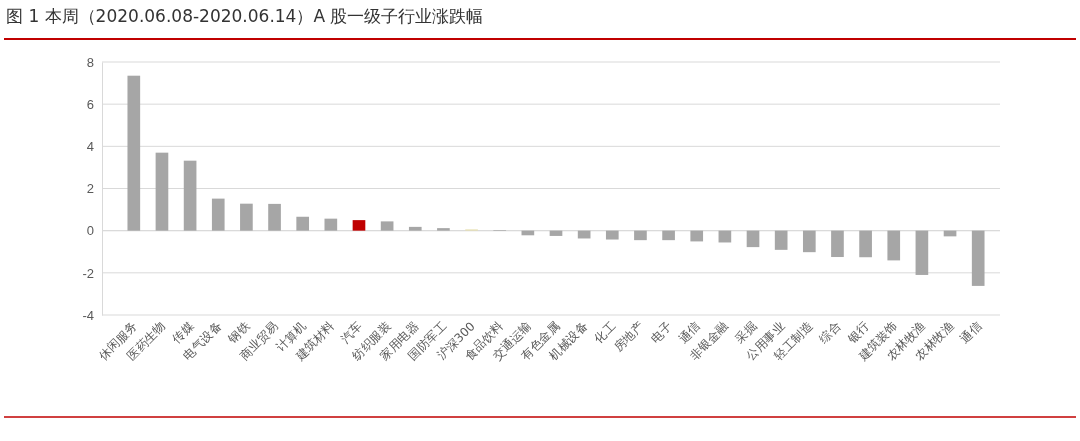 This screenshot has width=1080, height=441. What do you see at coordinates (90, 146) in the screenshot?
I see `y-tick-label: 4` at bounding box center [90, 146].